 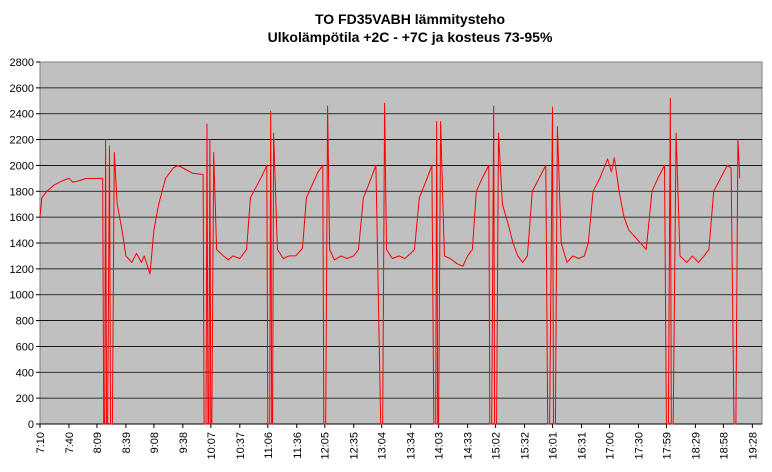 What do you see at coordinates (639, 446) in the screenshot?
I see `x-tick-label: 17:30` at bounding box center [639, 446].